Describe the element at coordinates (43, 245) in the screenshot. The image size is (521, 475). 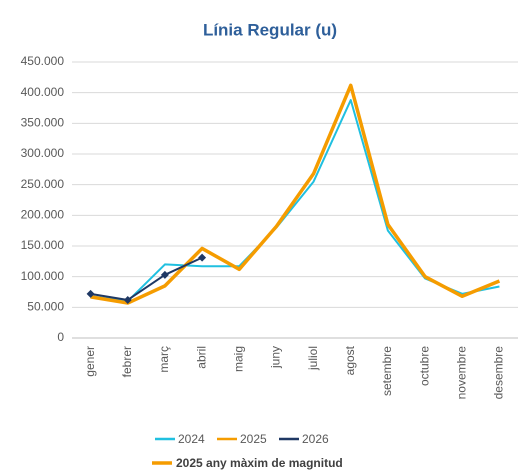
I see `y-tick-label: 150.000` at that location.